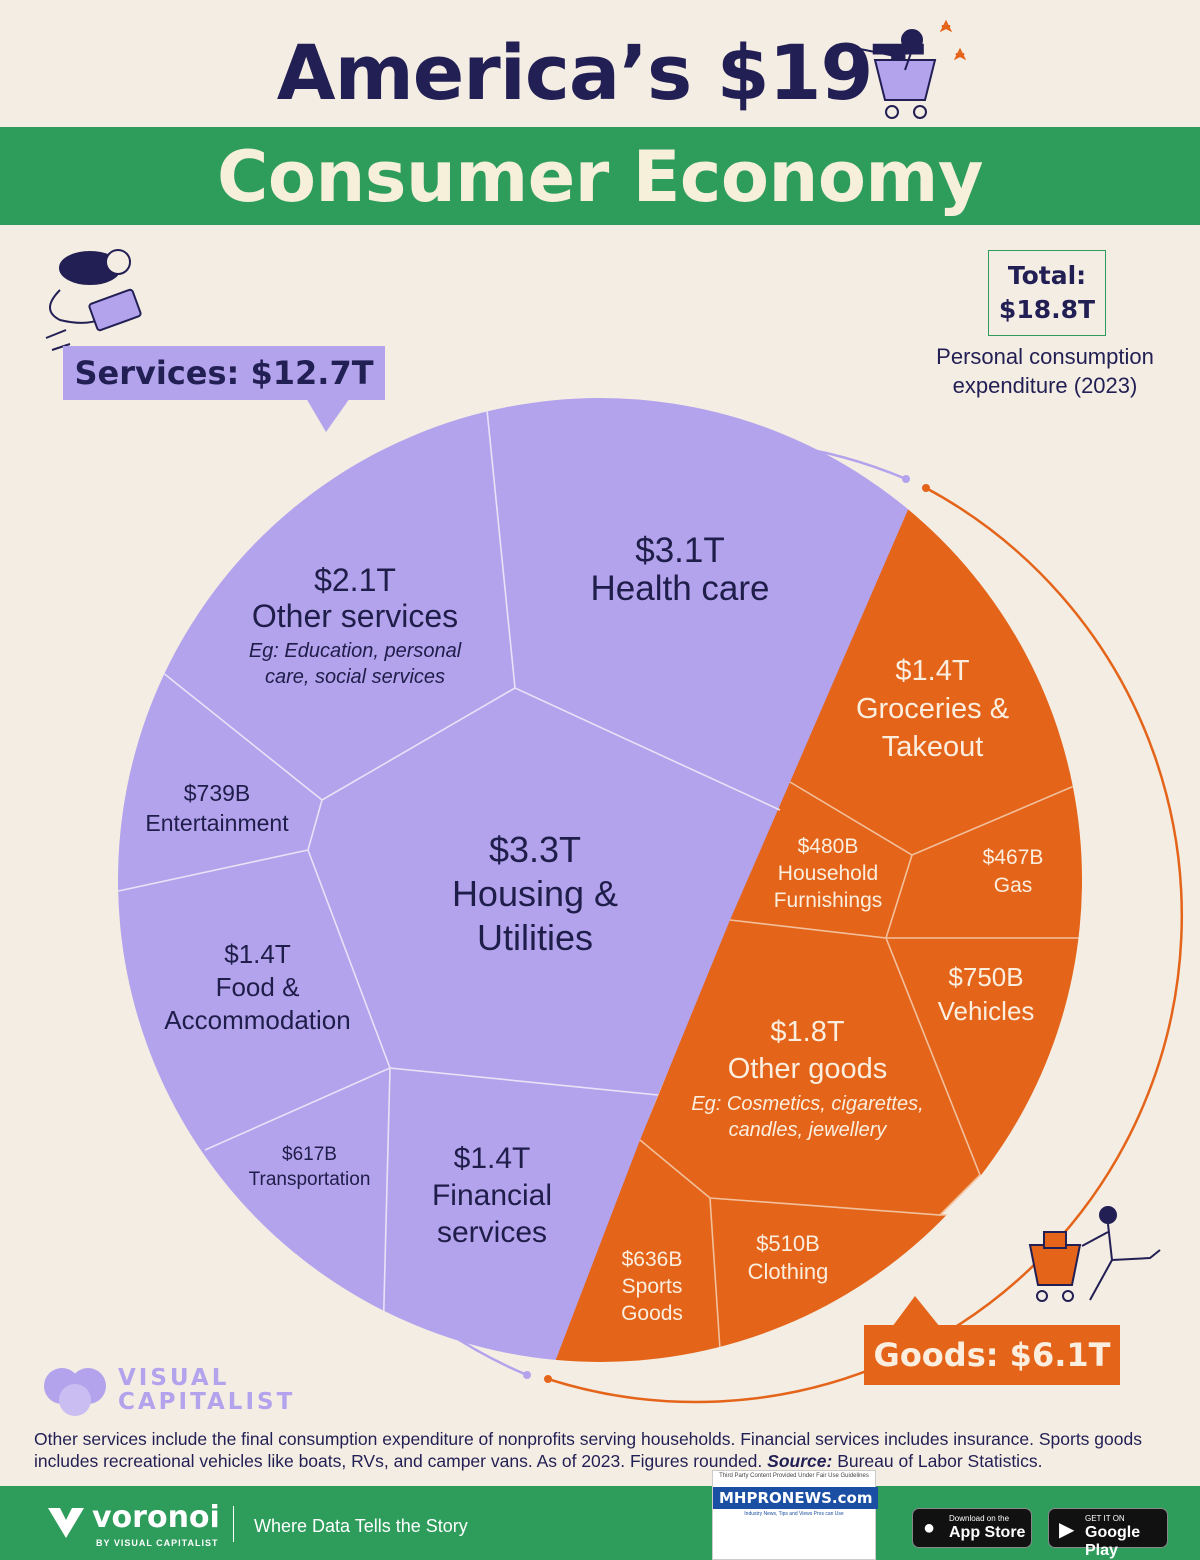  Describe the element at coordinates (1013, 885) in the screenshot. I see `name-gas: Gas` at that location.